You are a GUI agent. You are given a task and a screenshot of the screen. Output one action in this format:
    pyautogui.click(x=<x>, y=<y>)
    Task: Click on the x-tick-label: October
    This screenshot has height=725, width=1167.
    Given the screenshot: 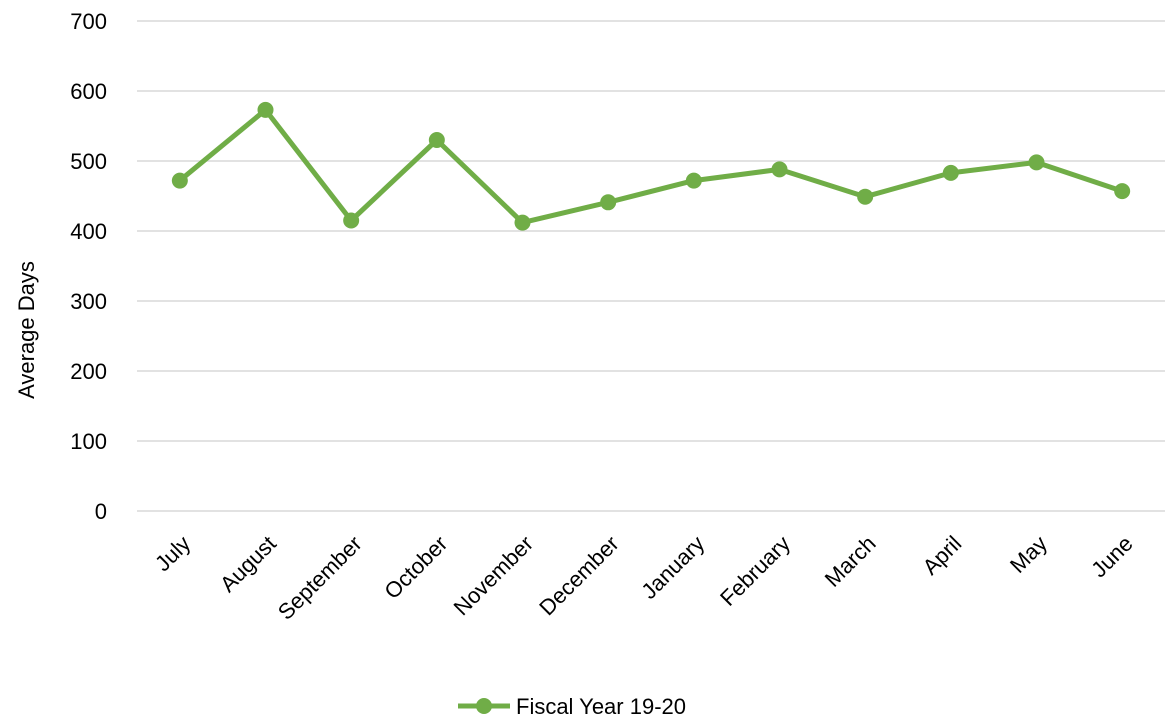 What is the action you would take?
    pyautogui.click(x=415, y=567)
    